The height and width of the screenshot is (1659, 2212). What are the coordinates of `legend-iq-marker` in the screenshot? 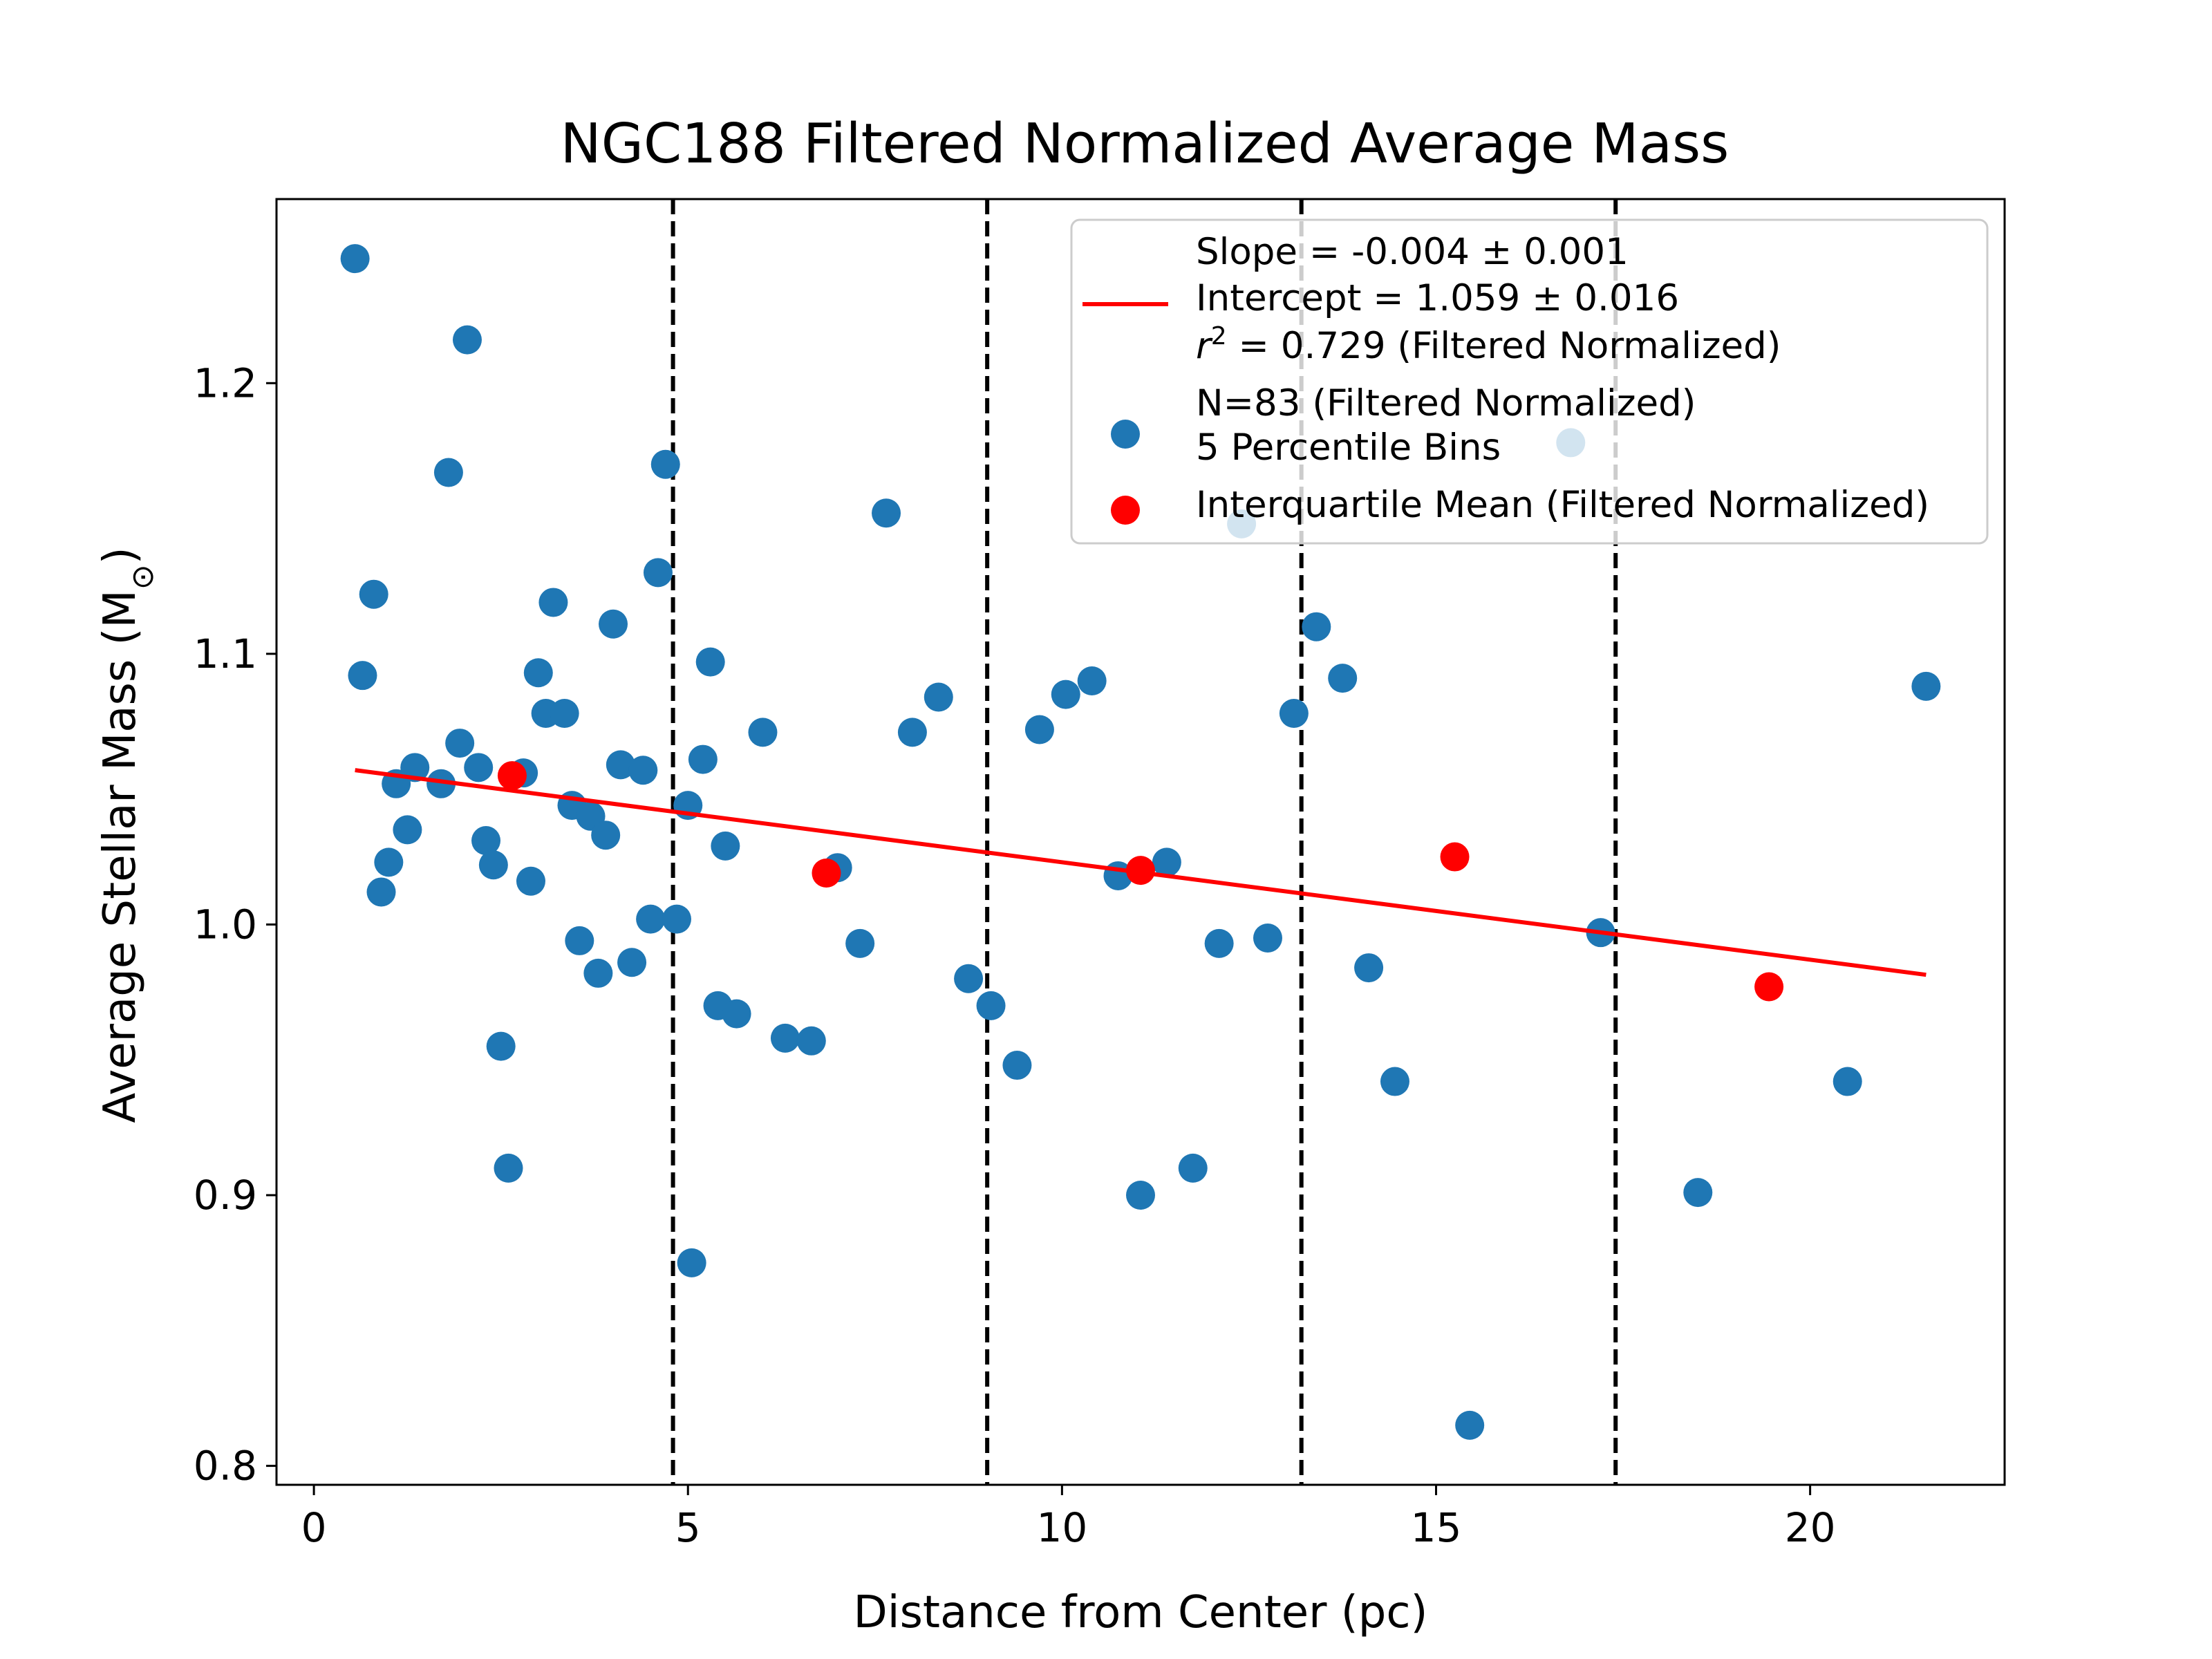 It's located at (1125, 510).